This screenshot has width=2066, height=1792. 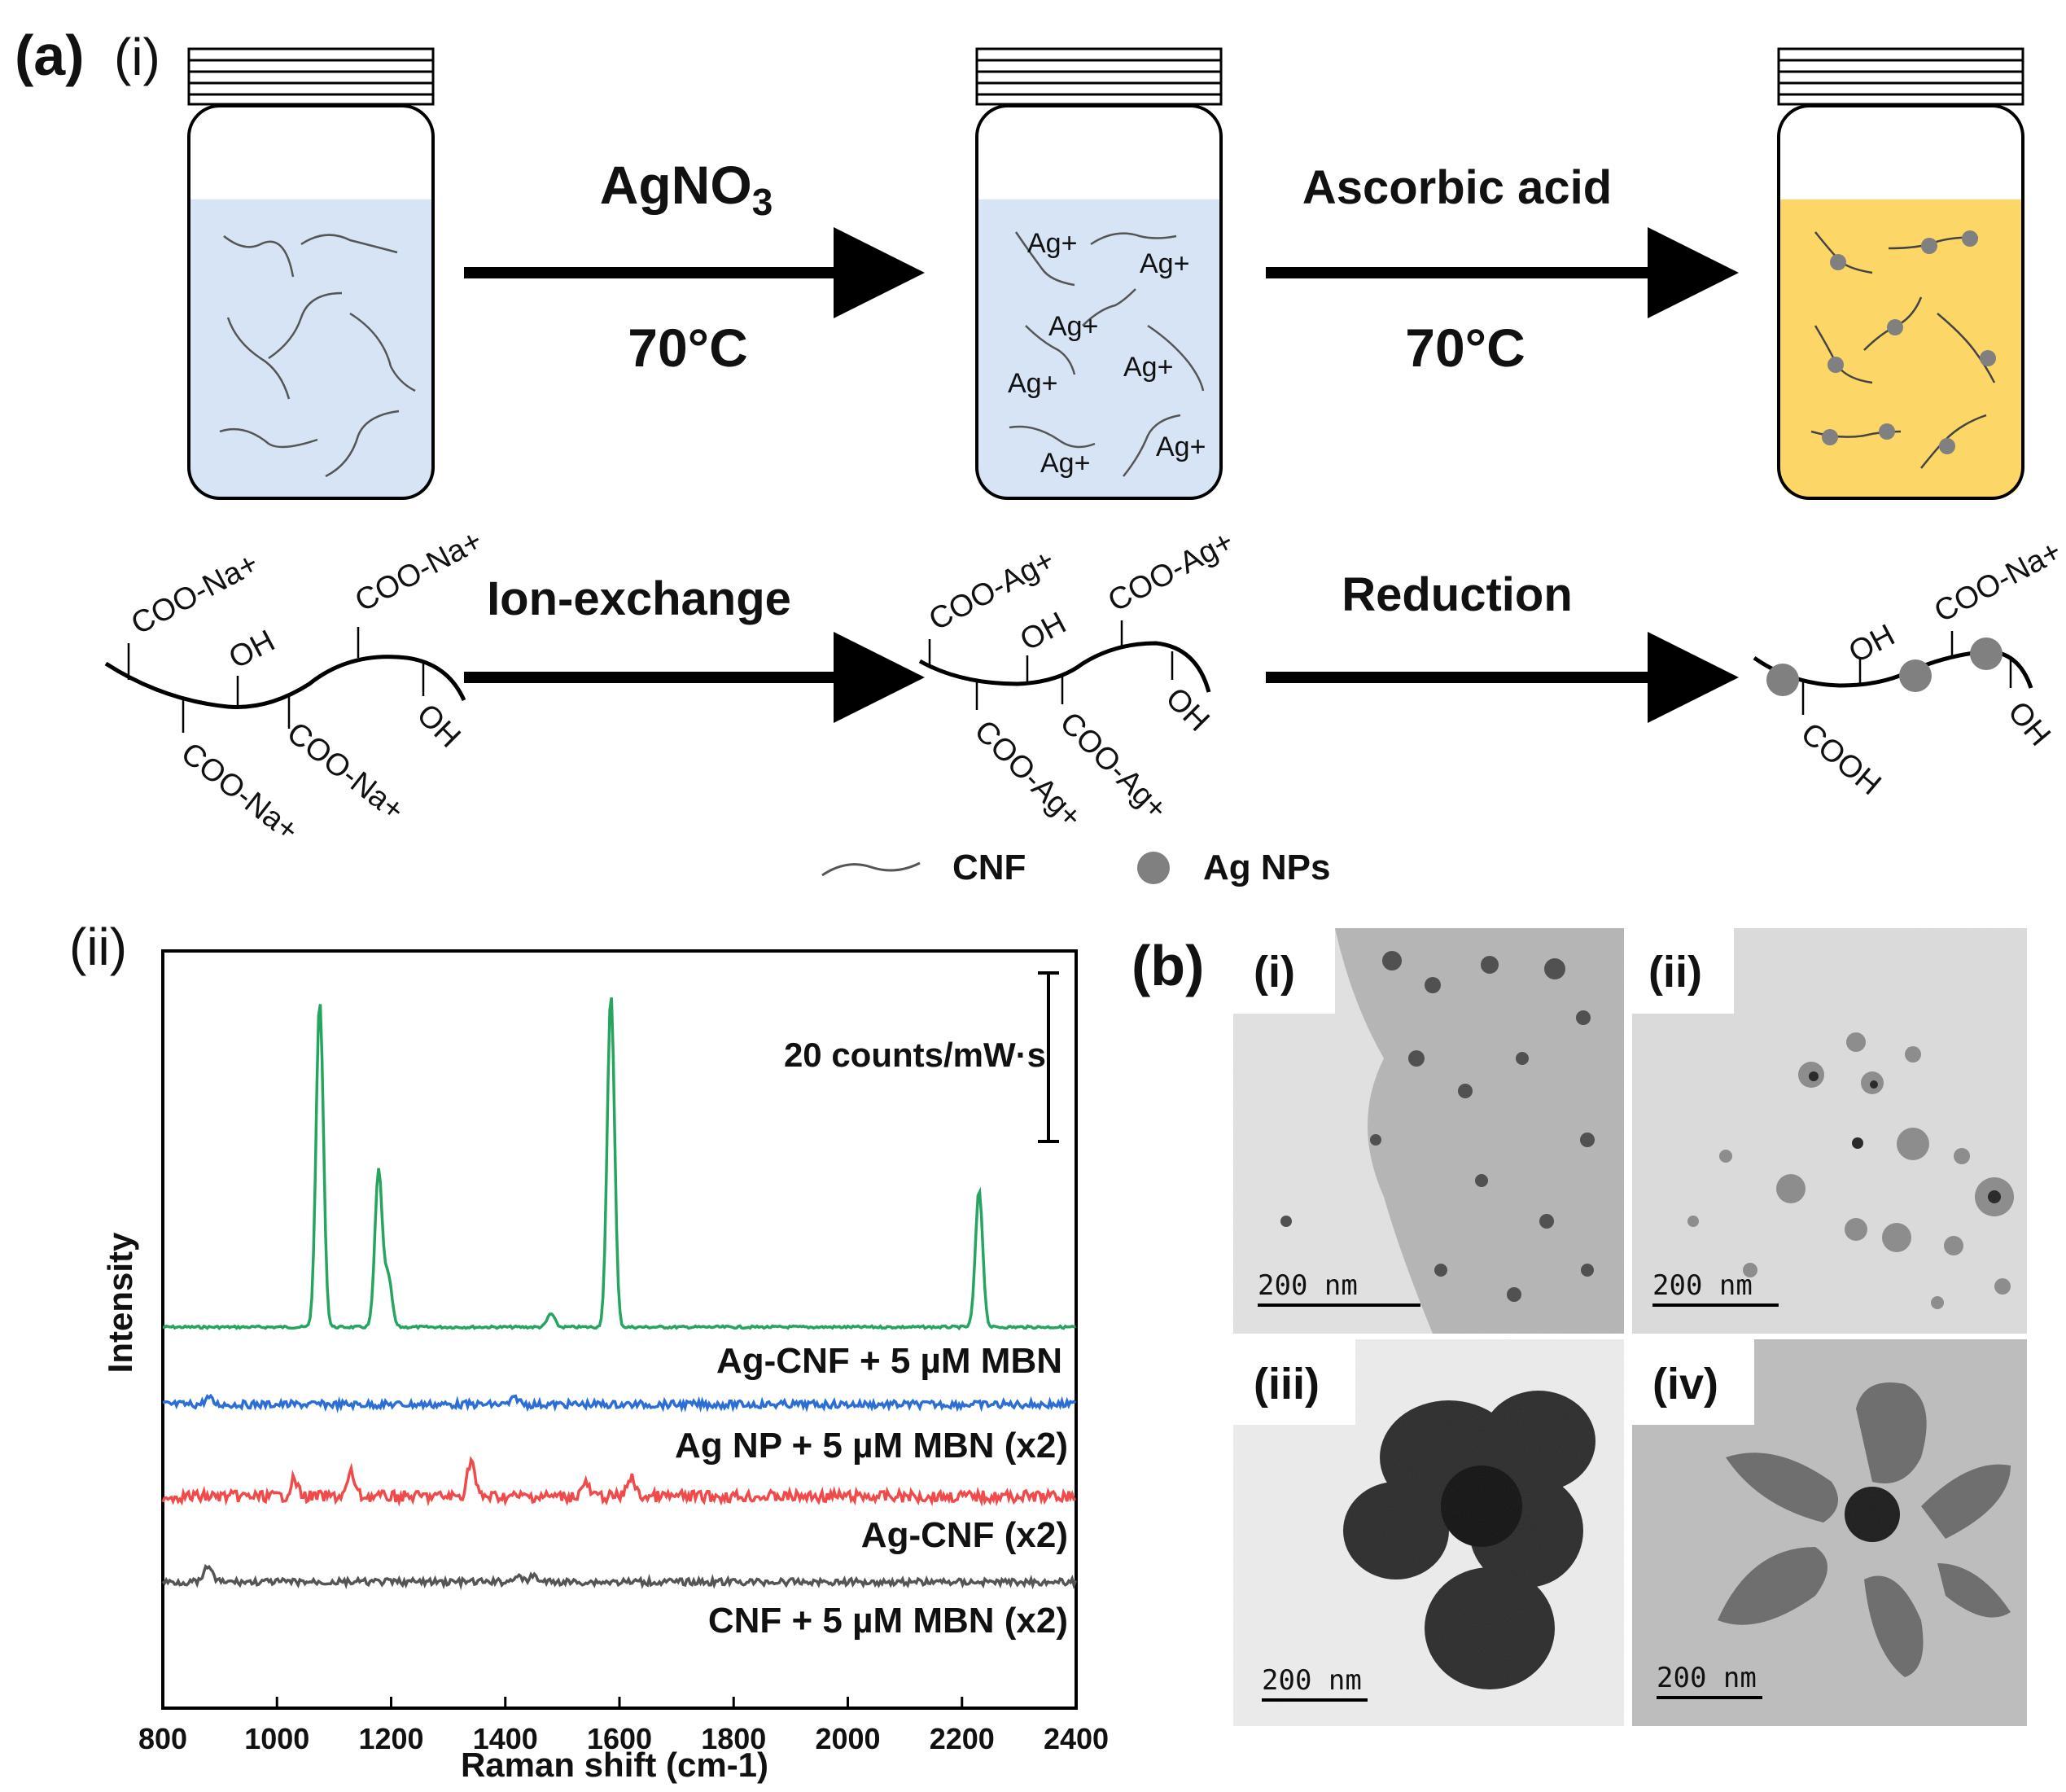 I want to click on process-reduction: Reduction, so click(x=1457, y=594).